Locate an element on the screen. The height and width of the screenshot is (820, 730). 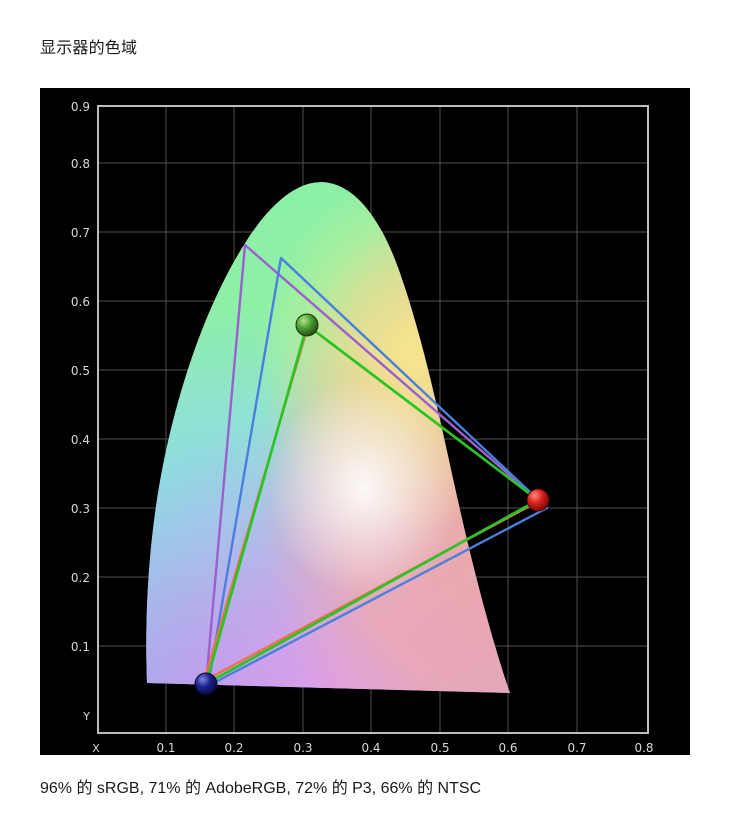
green-primary-marker is located at coordinates (307, 325).